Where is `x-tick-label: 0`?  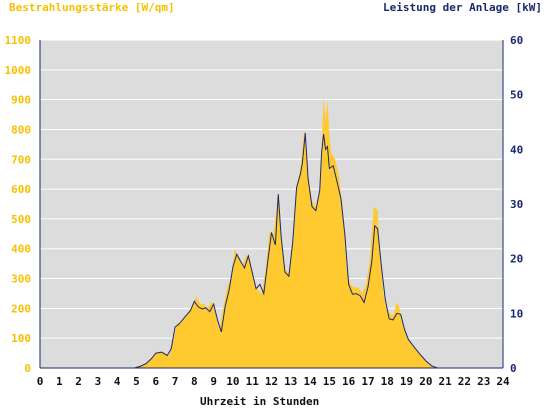 x-tick-label: 0 is located at coordinates (40, 381).